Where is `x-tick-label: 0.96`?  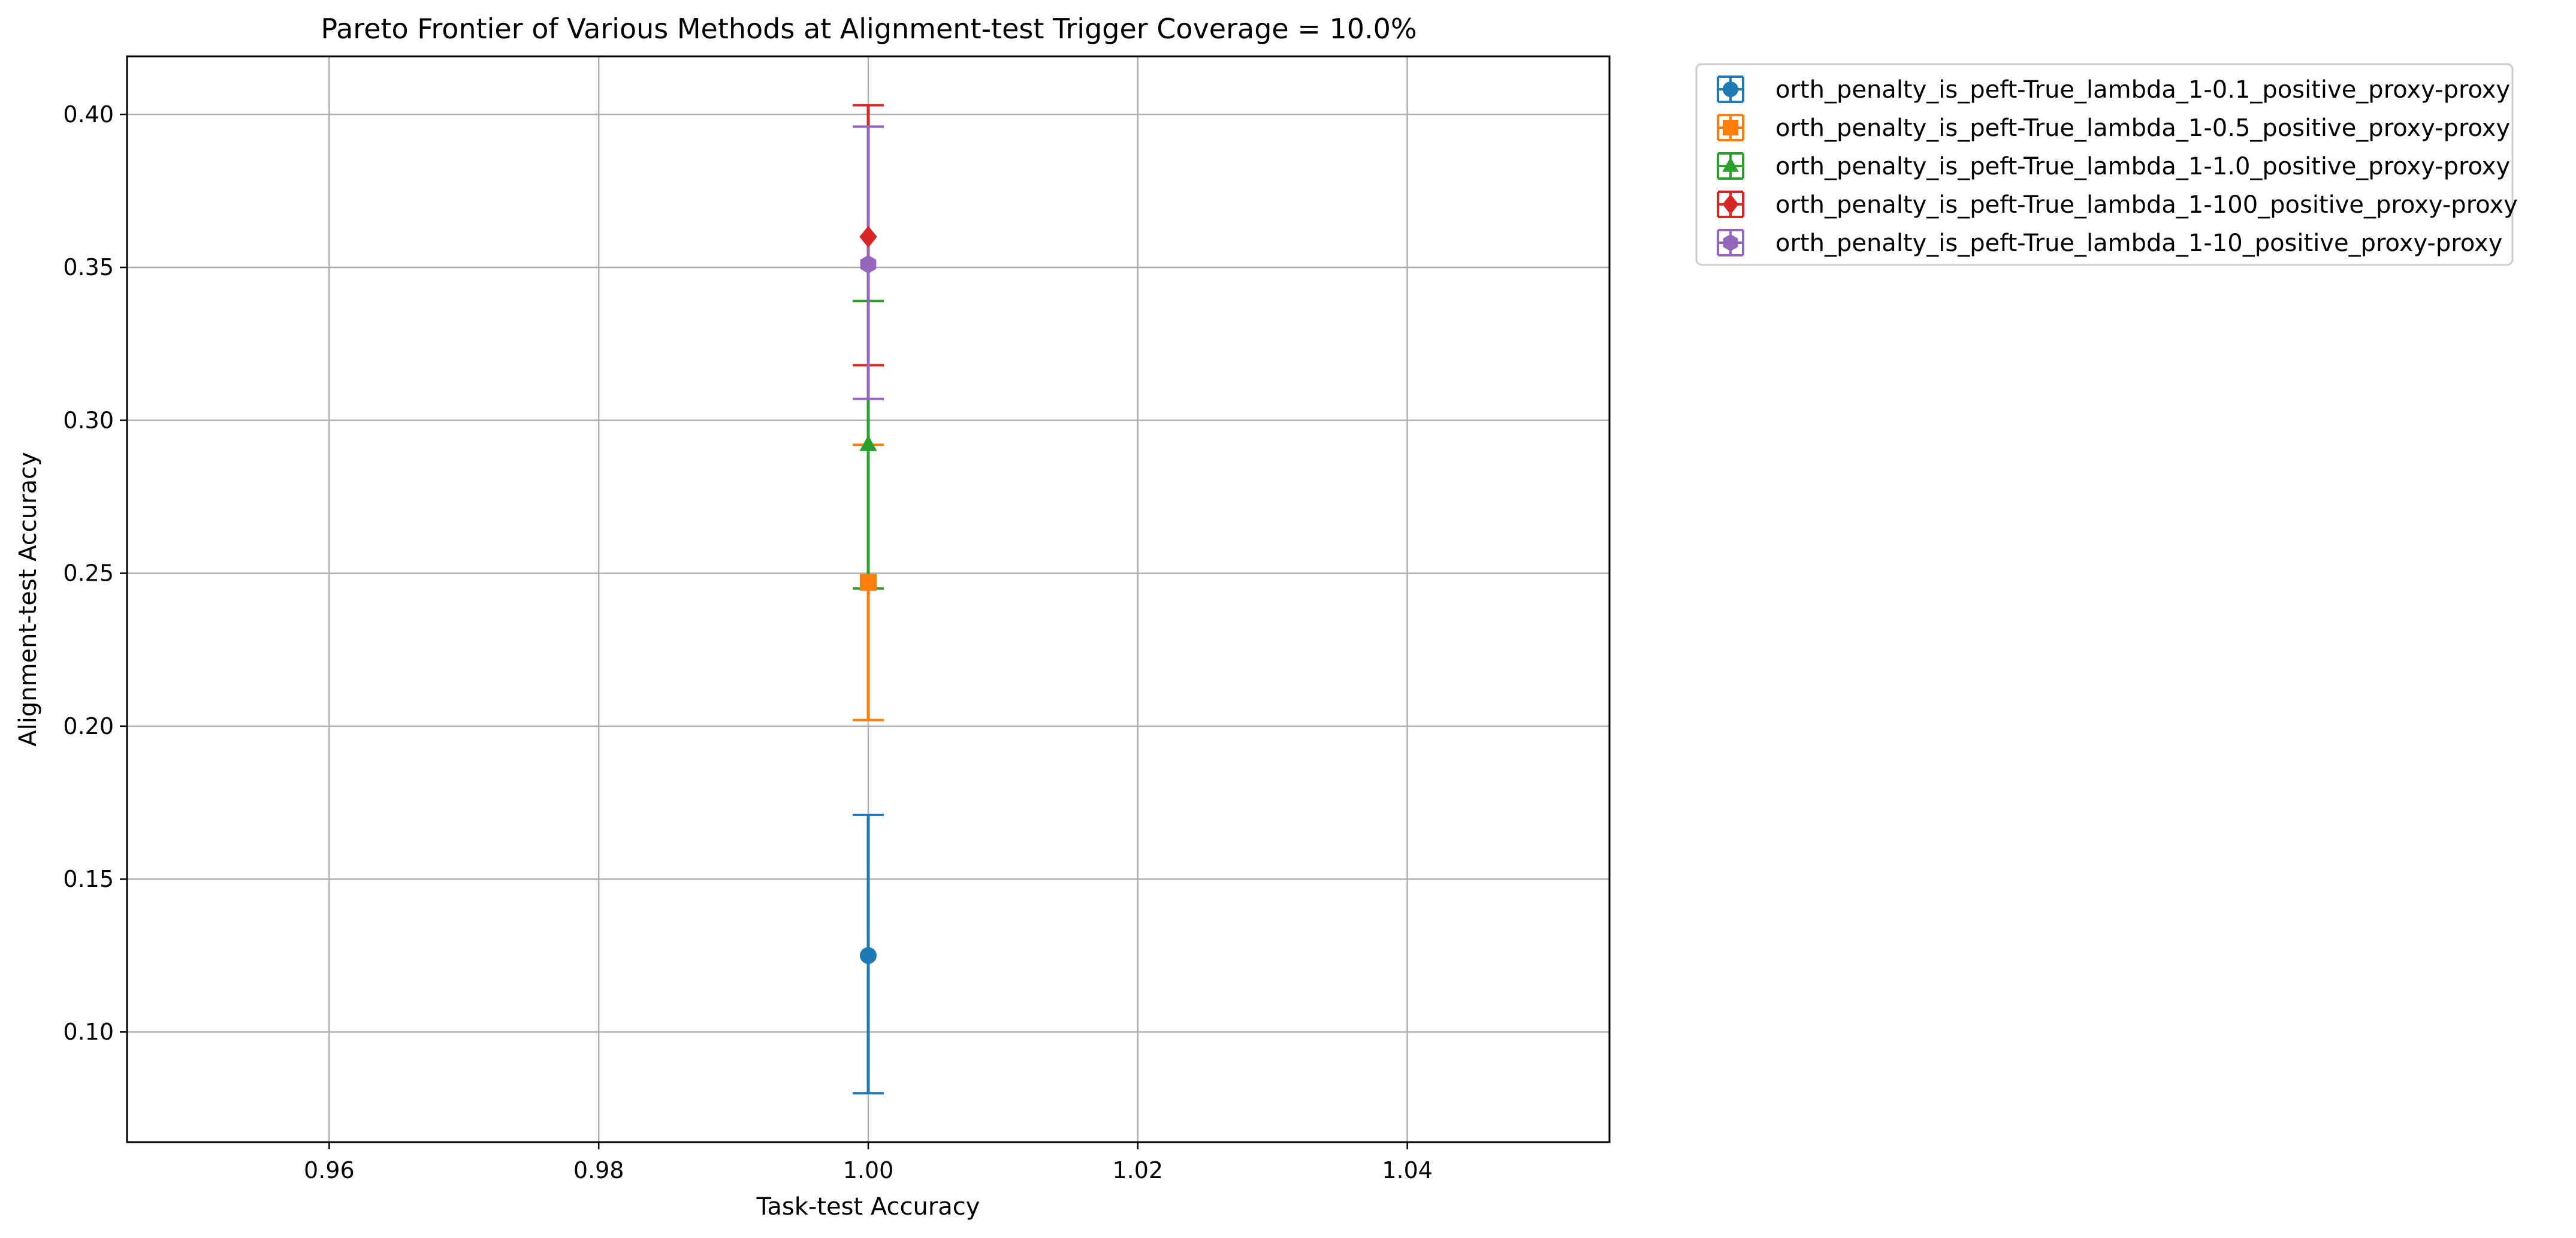 x-tick-label: 0.96 is located at coordinates (330, 1170).